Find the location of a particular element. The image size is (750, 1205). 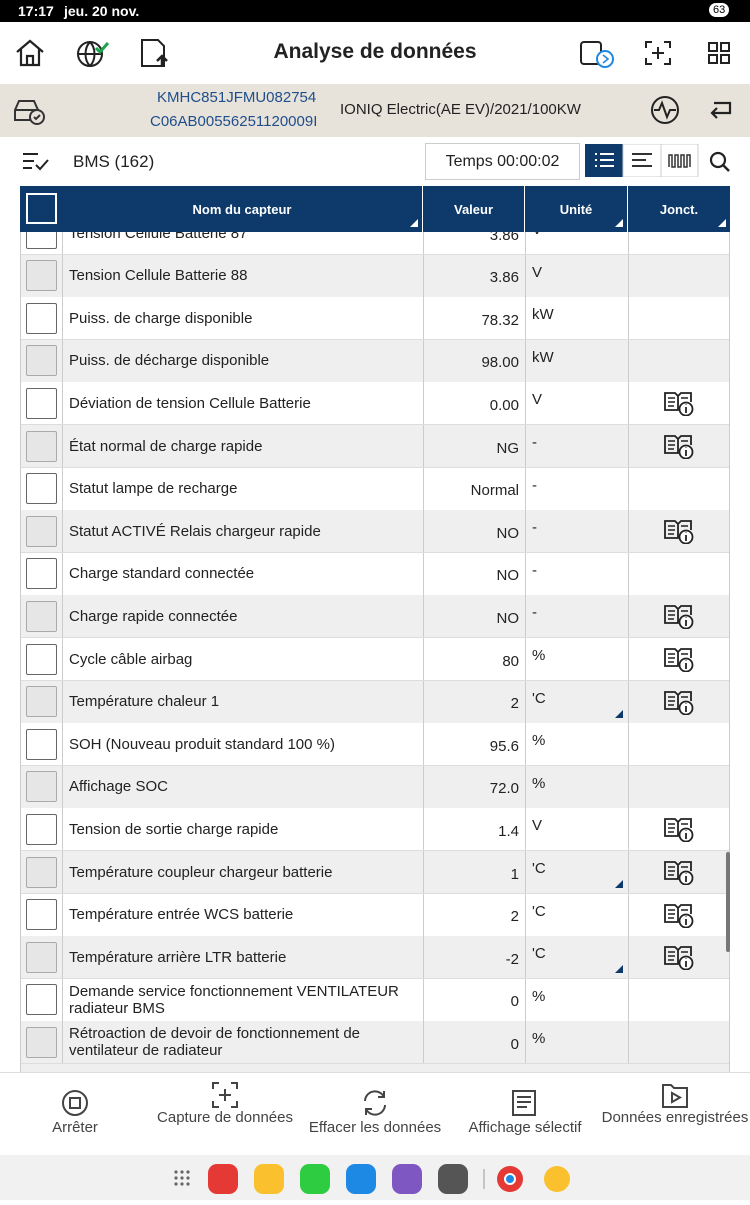

sensor-value: 2 is located at coordinates (475, 914).